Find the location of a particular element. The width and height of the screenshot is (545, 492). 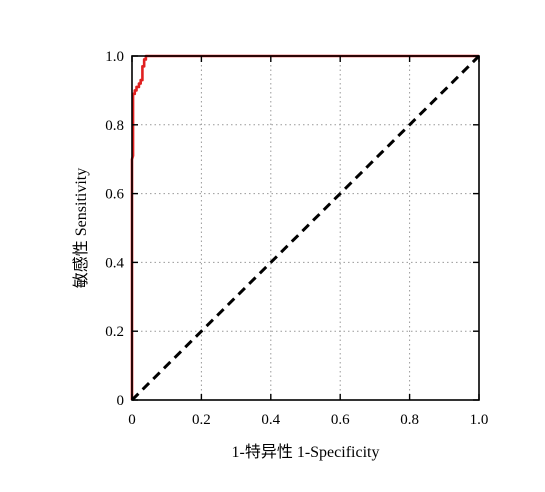

y-tick-label: 1.0 is located at coordinates (114, 57).